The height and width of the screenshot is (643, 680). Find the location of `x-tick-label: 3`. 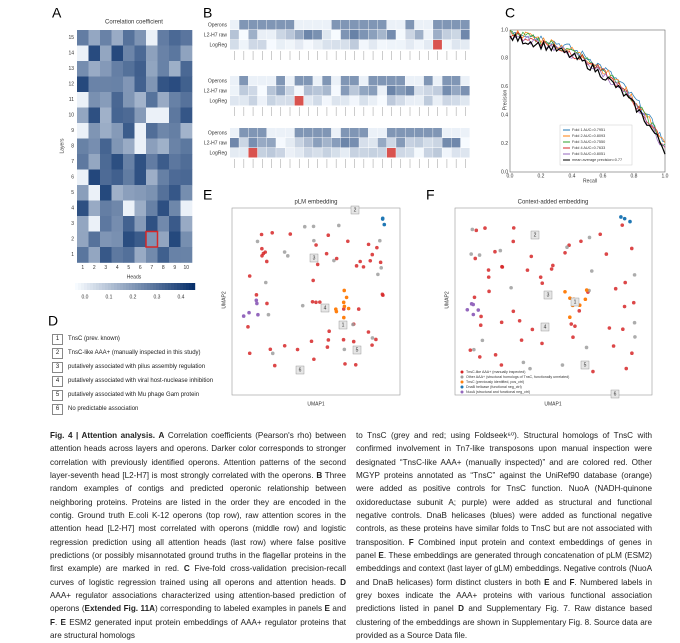

x-tick-label: 3 is located at coordinates (105, 268).